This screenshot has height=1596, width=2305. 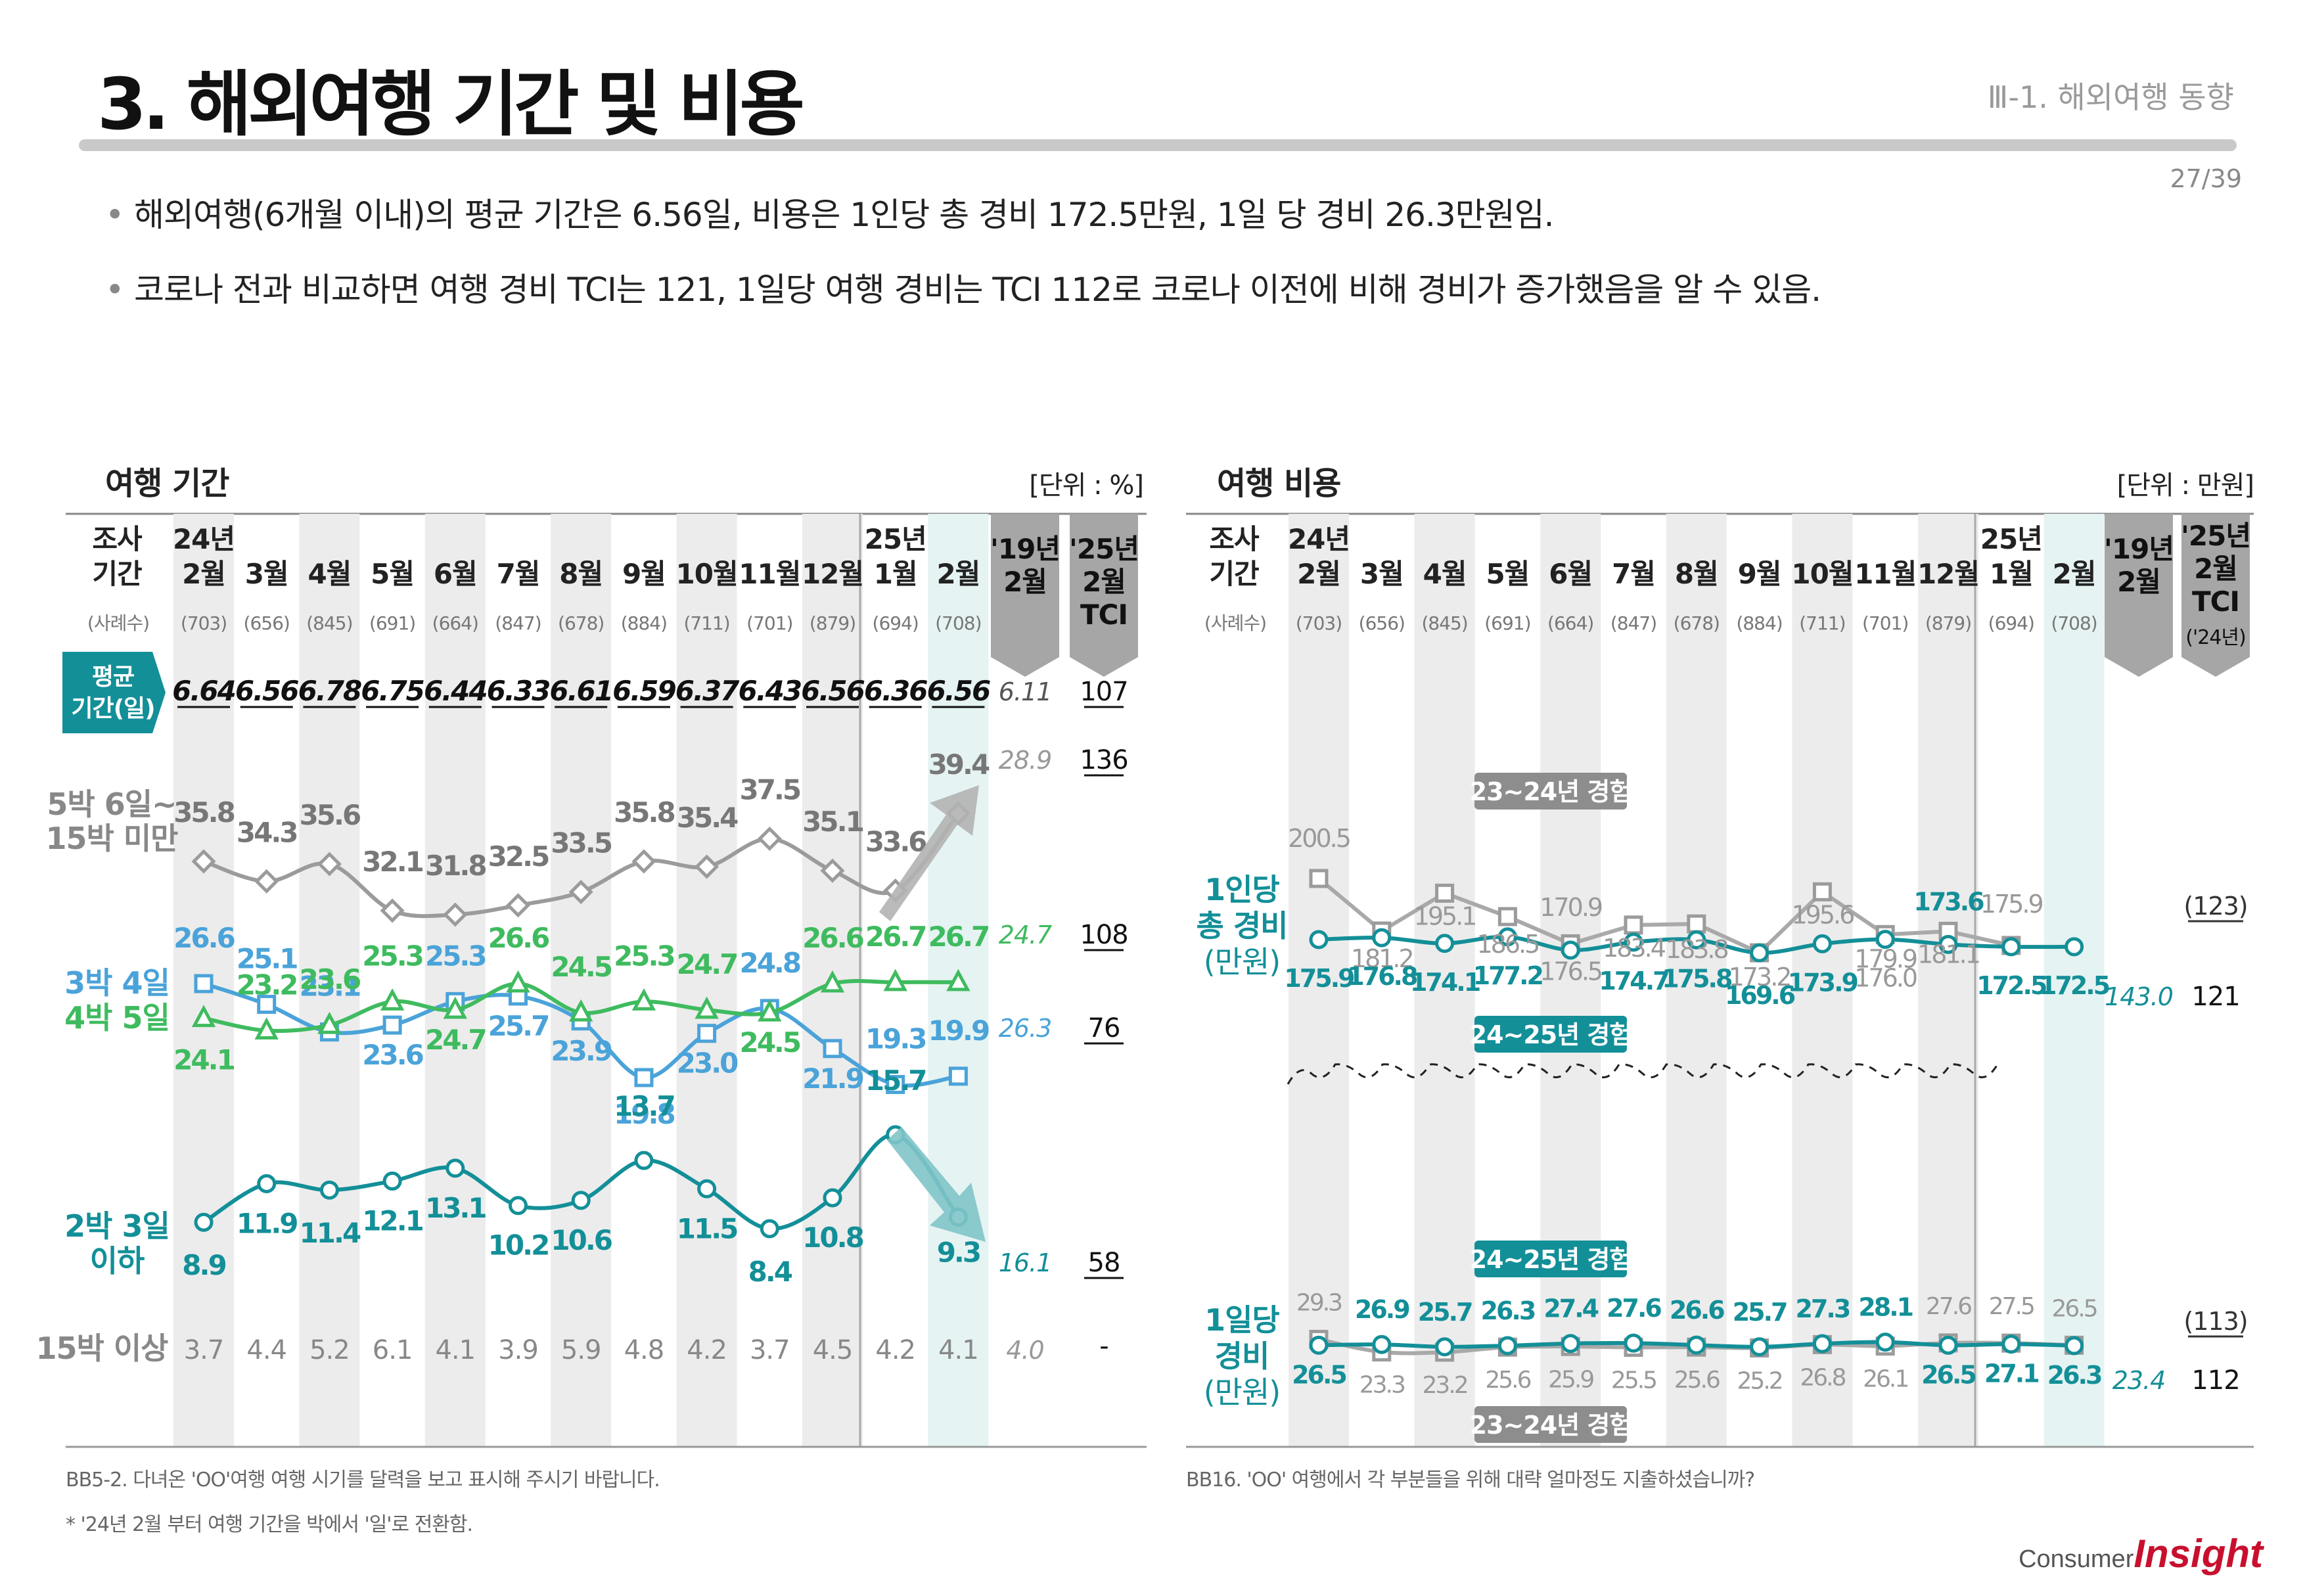 What do you see at coordinates (929, 853) in the screenshot?
I see `up-trend-arrow` at bounding box center [929, 853].